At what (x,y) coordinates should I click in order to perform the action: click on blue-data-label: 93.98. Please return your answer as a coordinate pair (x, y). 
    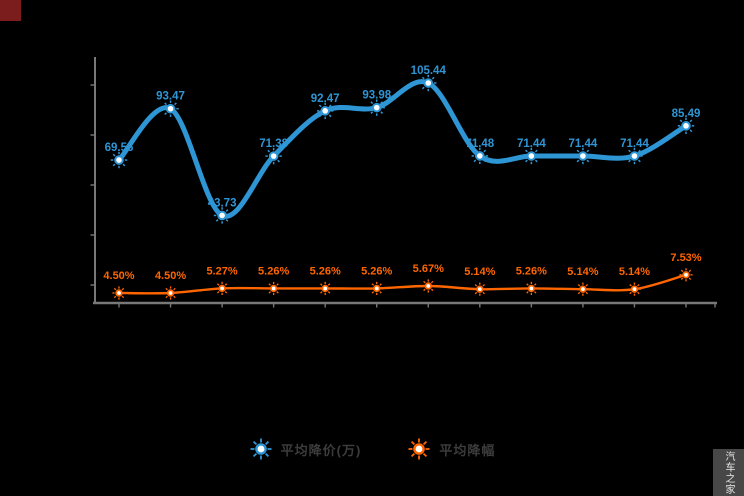
    Looking at the image, I should click on (376, 96).